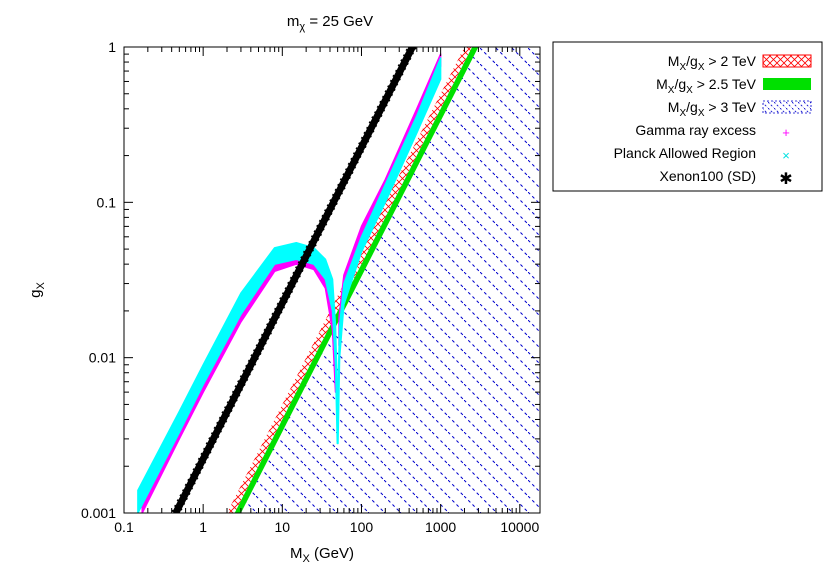 The height and width of the screenshot is (581, 830). What do you see at coordinates (787, 84) in the screenshot?
I see `legend-swatch-mx25` at bounding box center [787, 84].